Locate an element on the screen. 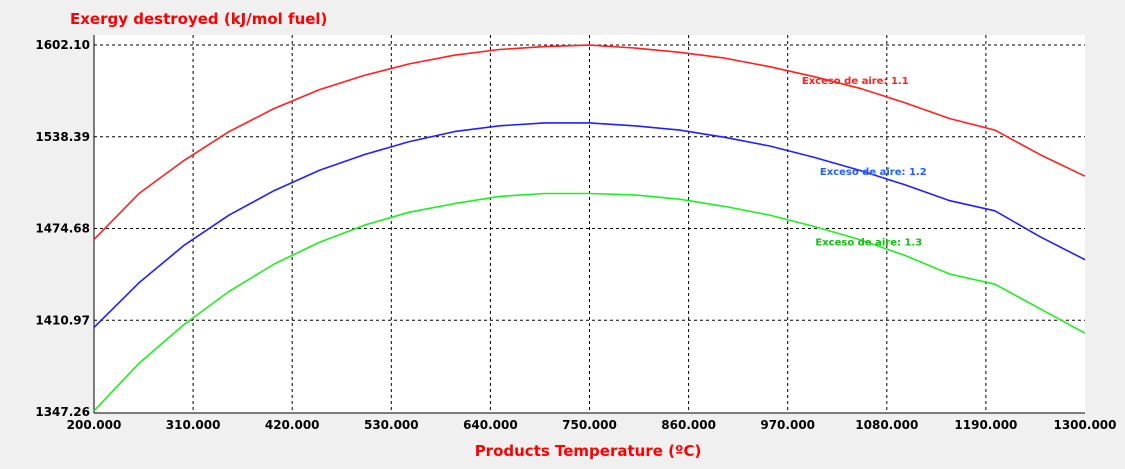  x-axis-label: Products Temperature (ºC) is located at coordinates (588, 451).